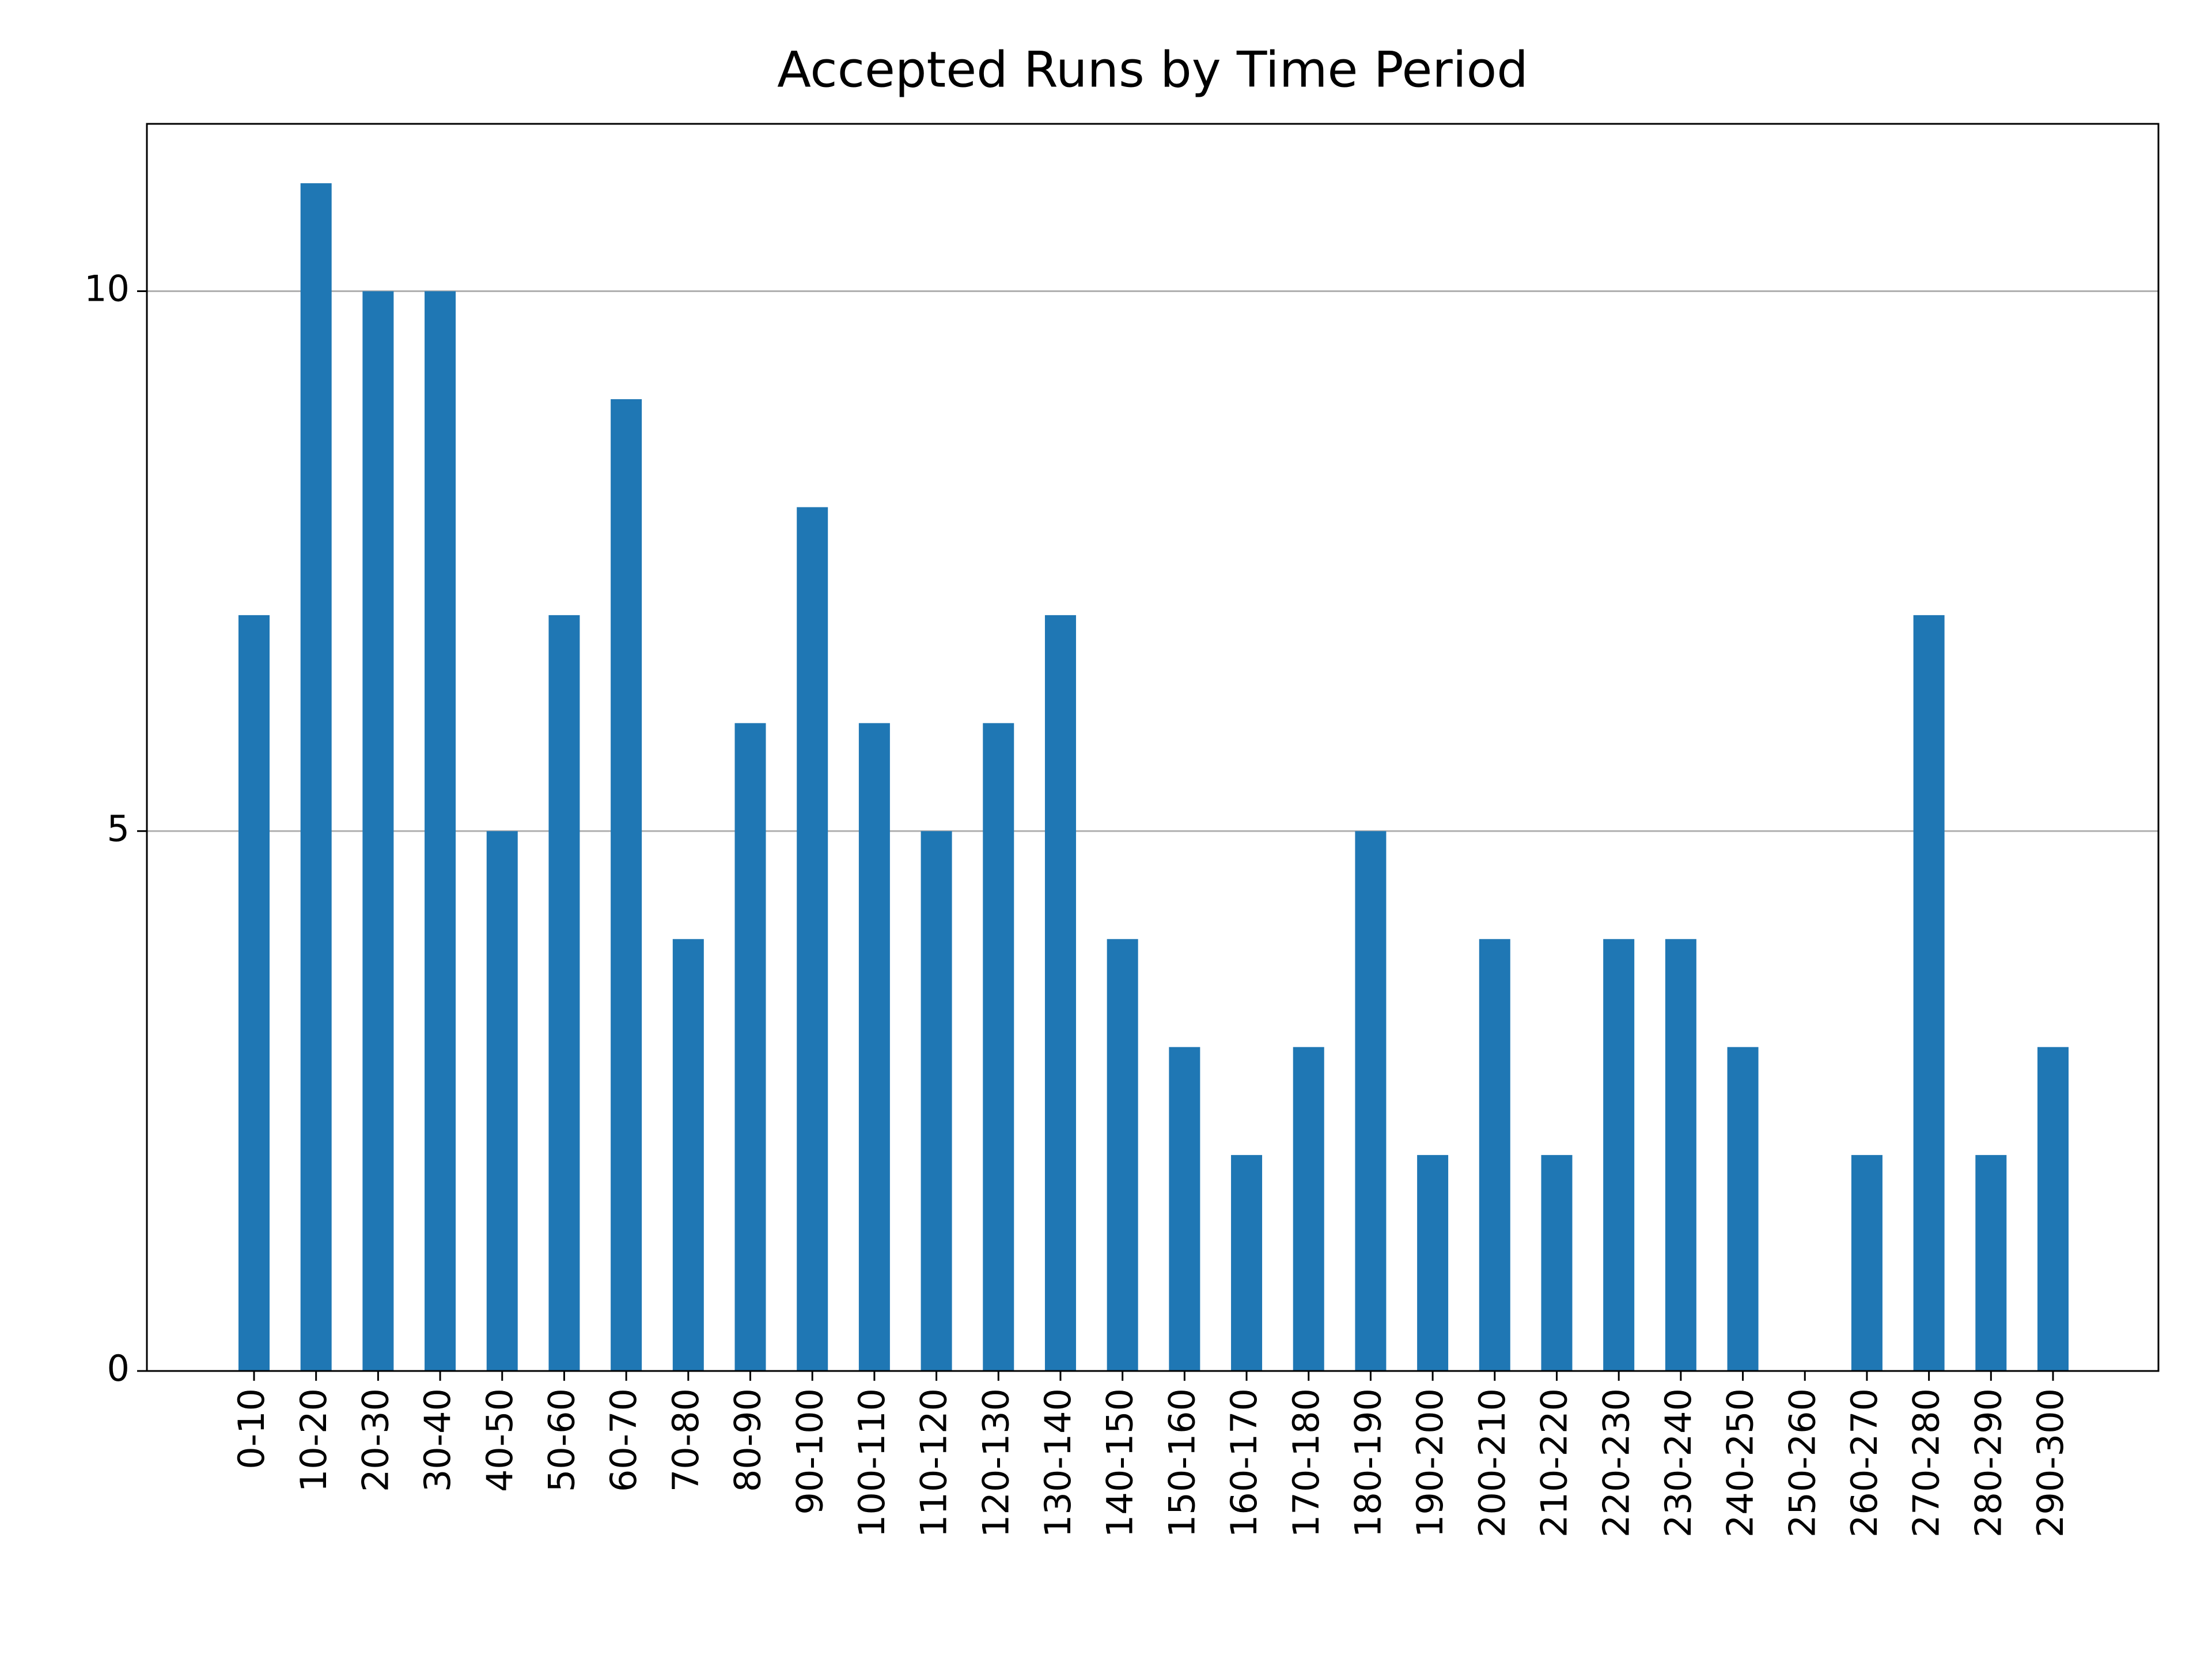  What do you see at coordinates (375, 1440) in the screenshot?
I see `x-tick-label: 20-30` at bounding box center [375, 1440].